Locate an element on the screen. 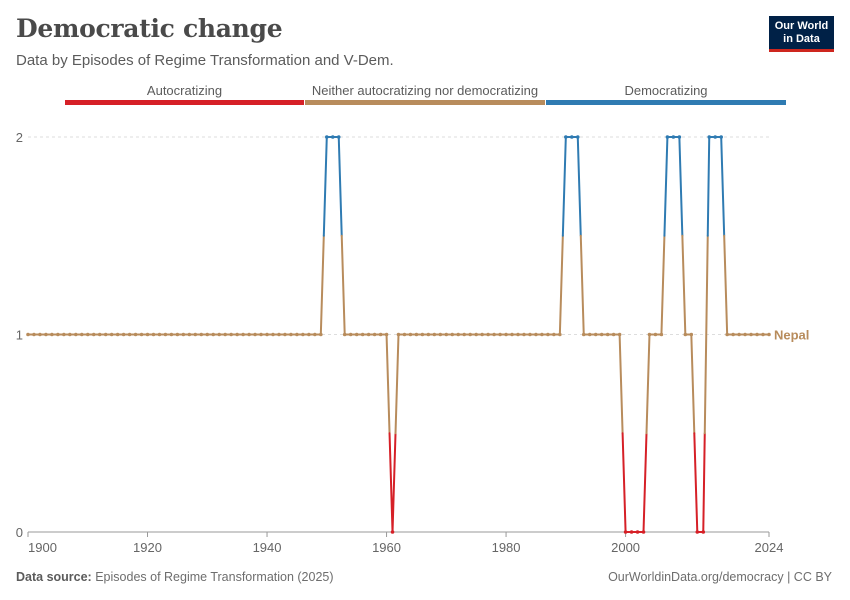 The width and height of the screenshot is (850, 600). logo-line-2: in Data is located at coordinates (801, 39).